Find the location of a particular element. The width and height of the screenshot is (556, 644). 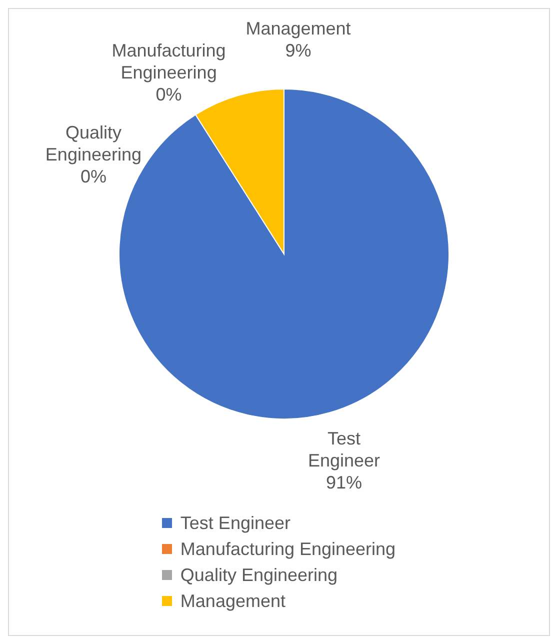

legend-label: Test Engineer is located at coordinates (235, 523).